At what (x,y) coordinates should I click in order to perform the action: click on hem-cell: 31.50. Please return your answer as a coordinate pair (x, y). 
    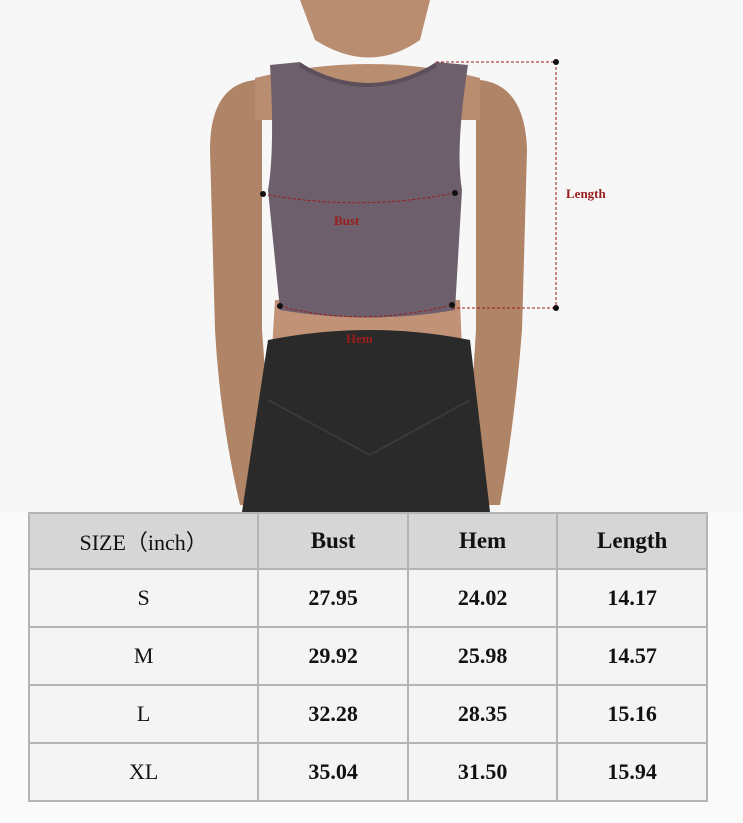
    Looking at the image, I should click on (482, 772).